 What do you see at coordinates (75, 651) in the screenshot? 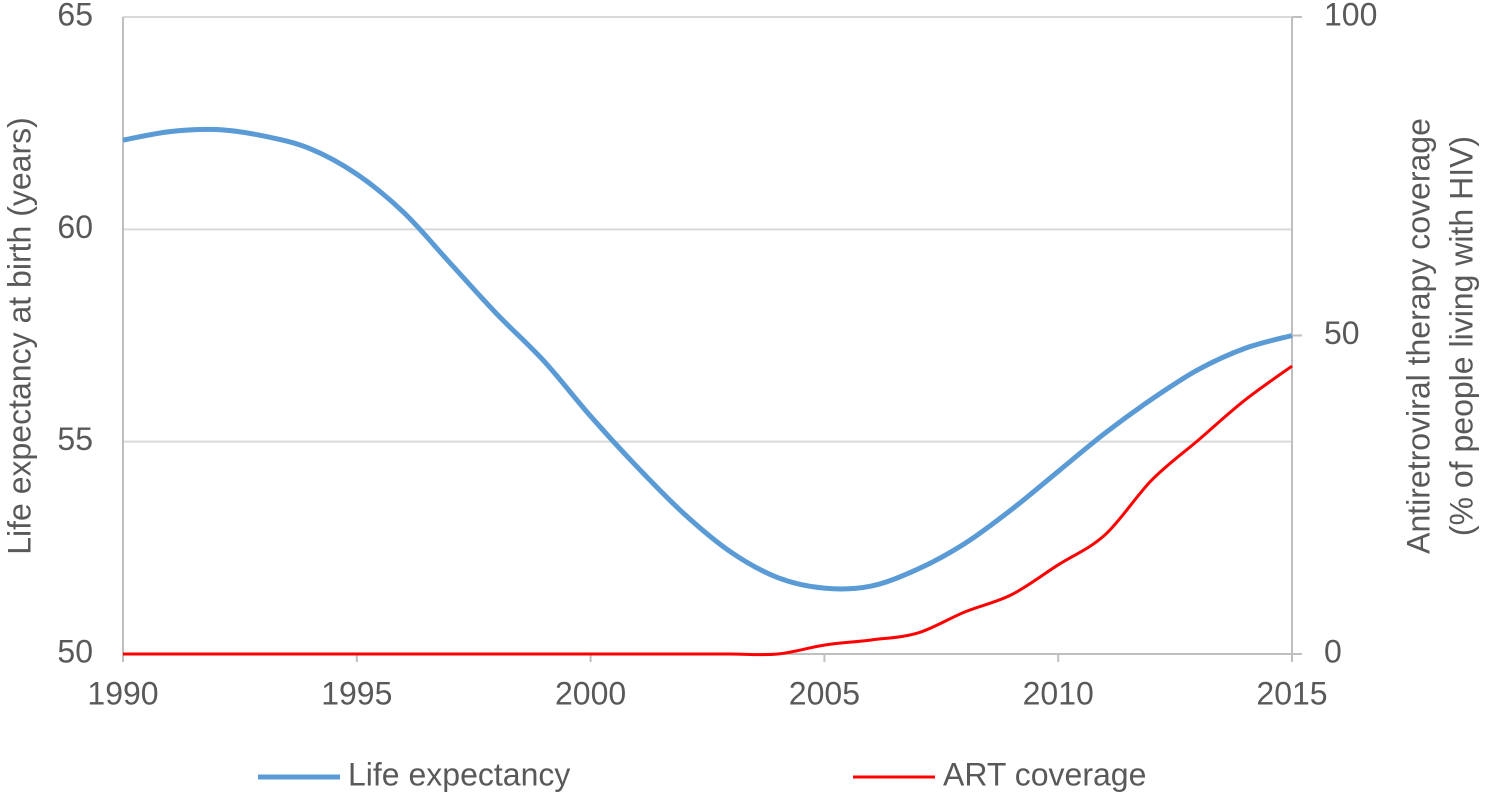
I see `y-tick-label: 50` at bounding box center [75, 651].